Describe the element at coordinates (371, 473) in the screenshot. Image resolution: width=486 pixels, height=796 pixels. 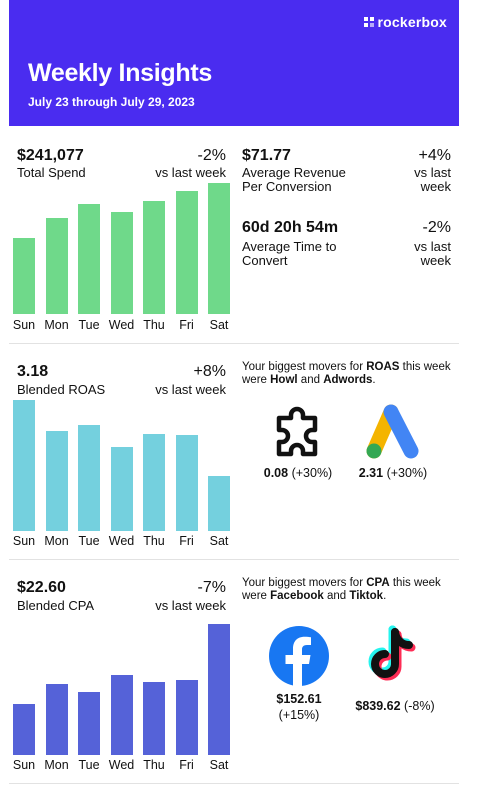
I see `roas-mover-2-amount: 2.31` at that location.